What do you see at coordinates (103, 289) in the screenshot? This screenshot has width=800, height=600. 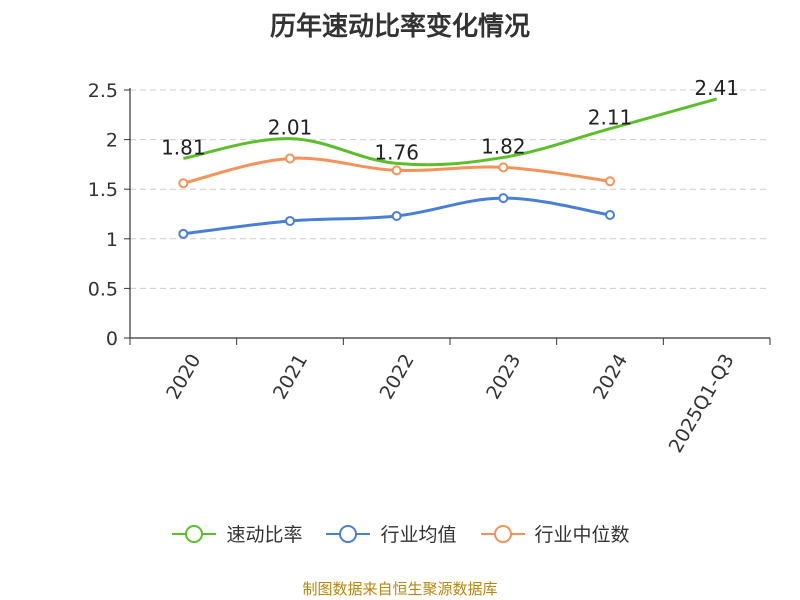 I see `y-tick-label: 0.5` at bounding box center [103, 289].